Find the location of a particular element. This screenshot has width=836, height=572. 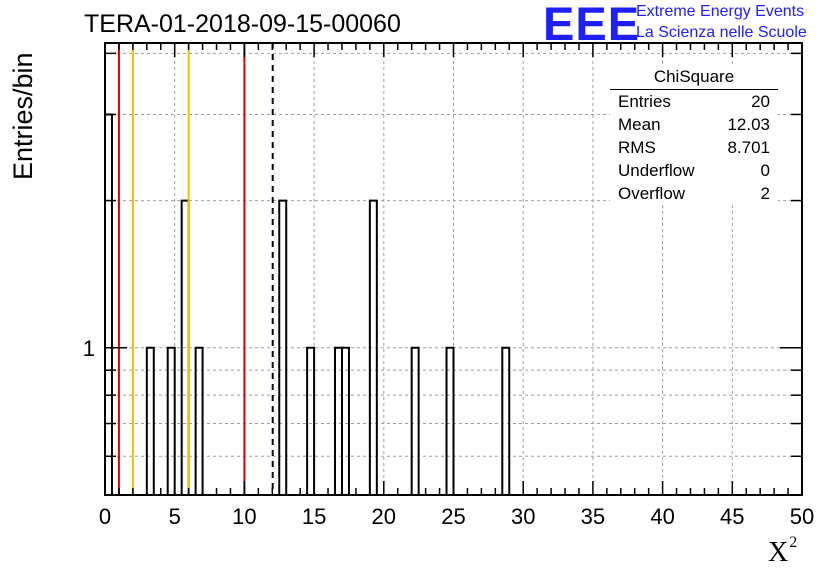

stats-label: Overflow is located at coordinates (652, 193).